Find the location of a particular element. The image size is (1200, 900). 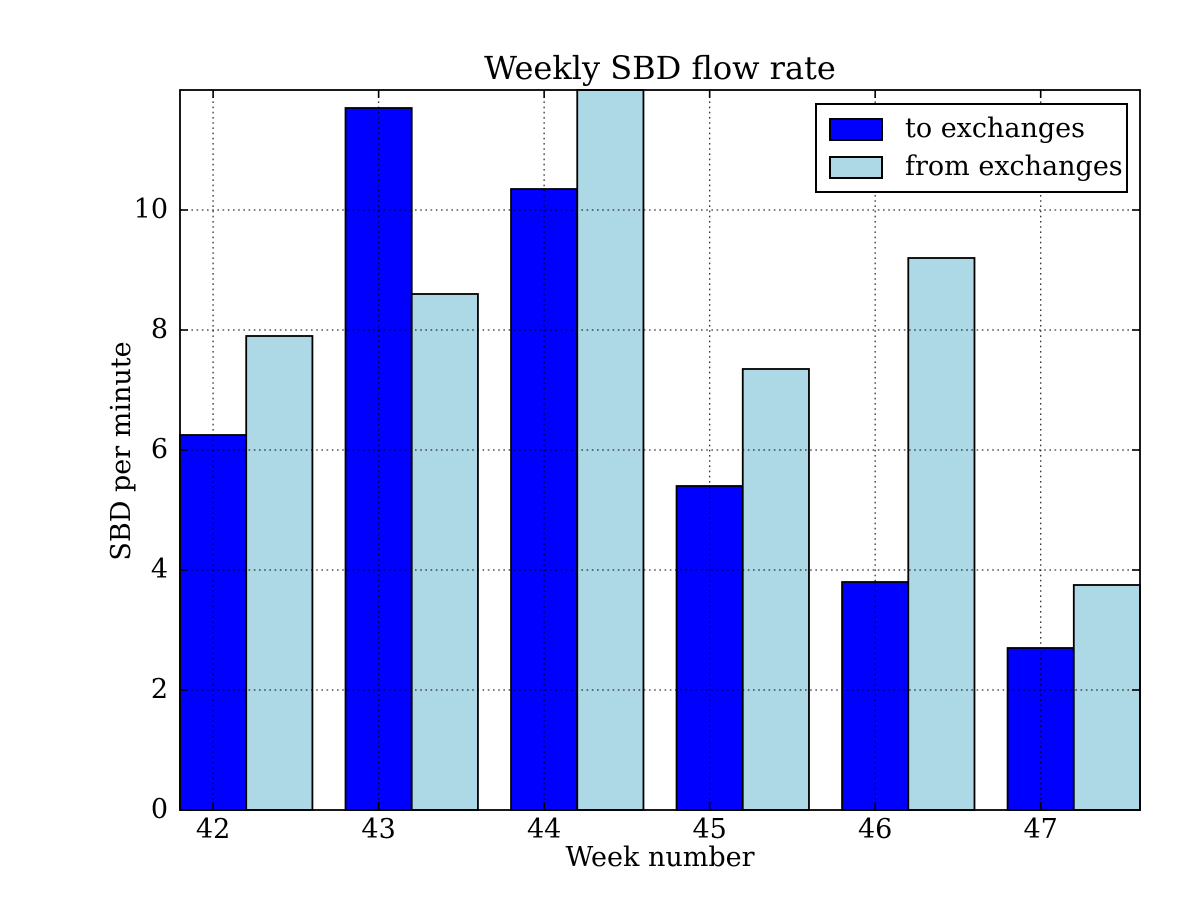

x-tick-label-42: 42 is located at coordinates (213, 829).